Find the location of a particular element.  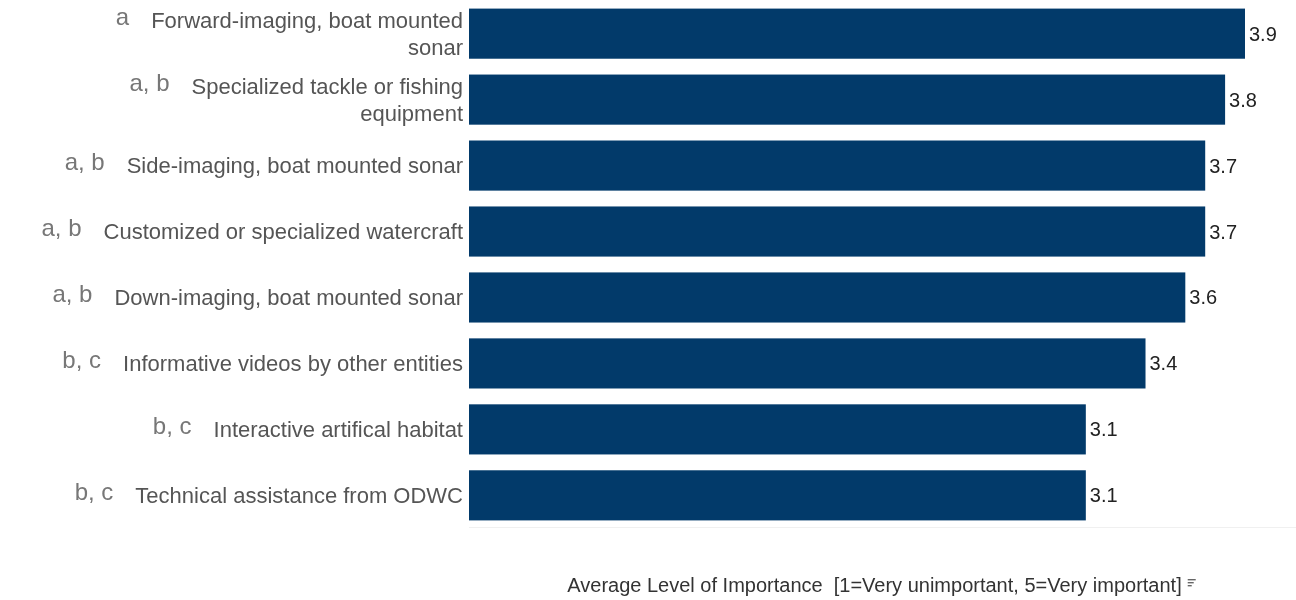

data-label: 3.6 is located at coordinates (1203, 297).